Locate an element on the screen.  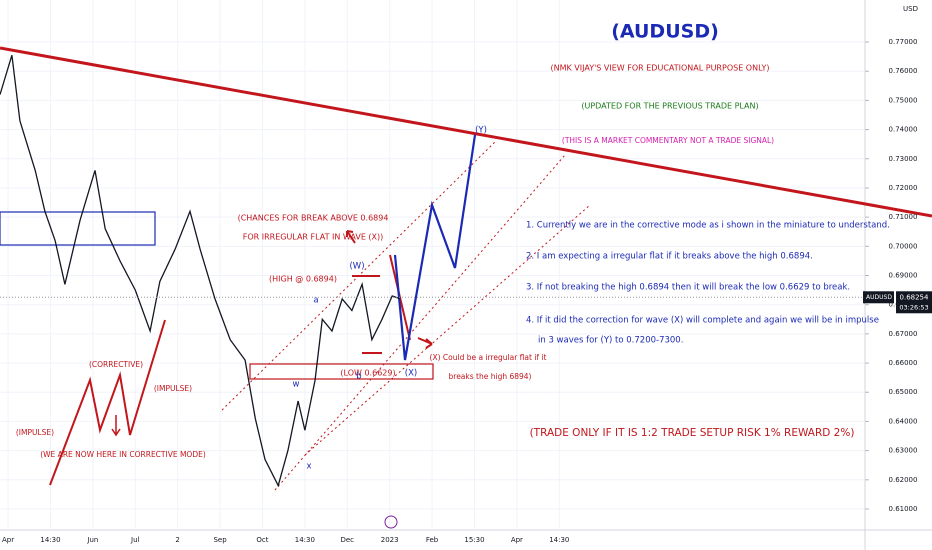
y-tick-label: 0.63000 is located at coordinates (903, 451).